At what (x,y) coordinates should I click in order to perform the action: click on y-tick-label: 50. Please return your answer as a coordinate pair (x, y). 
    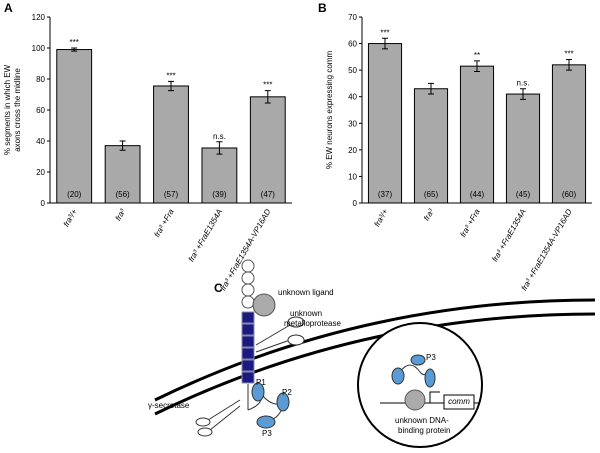
    Looking at the image, I should click on (352, 70).